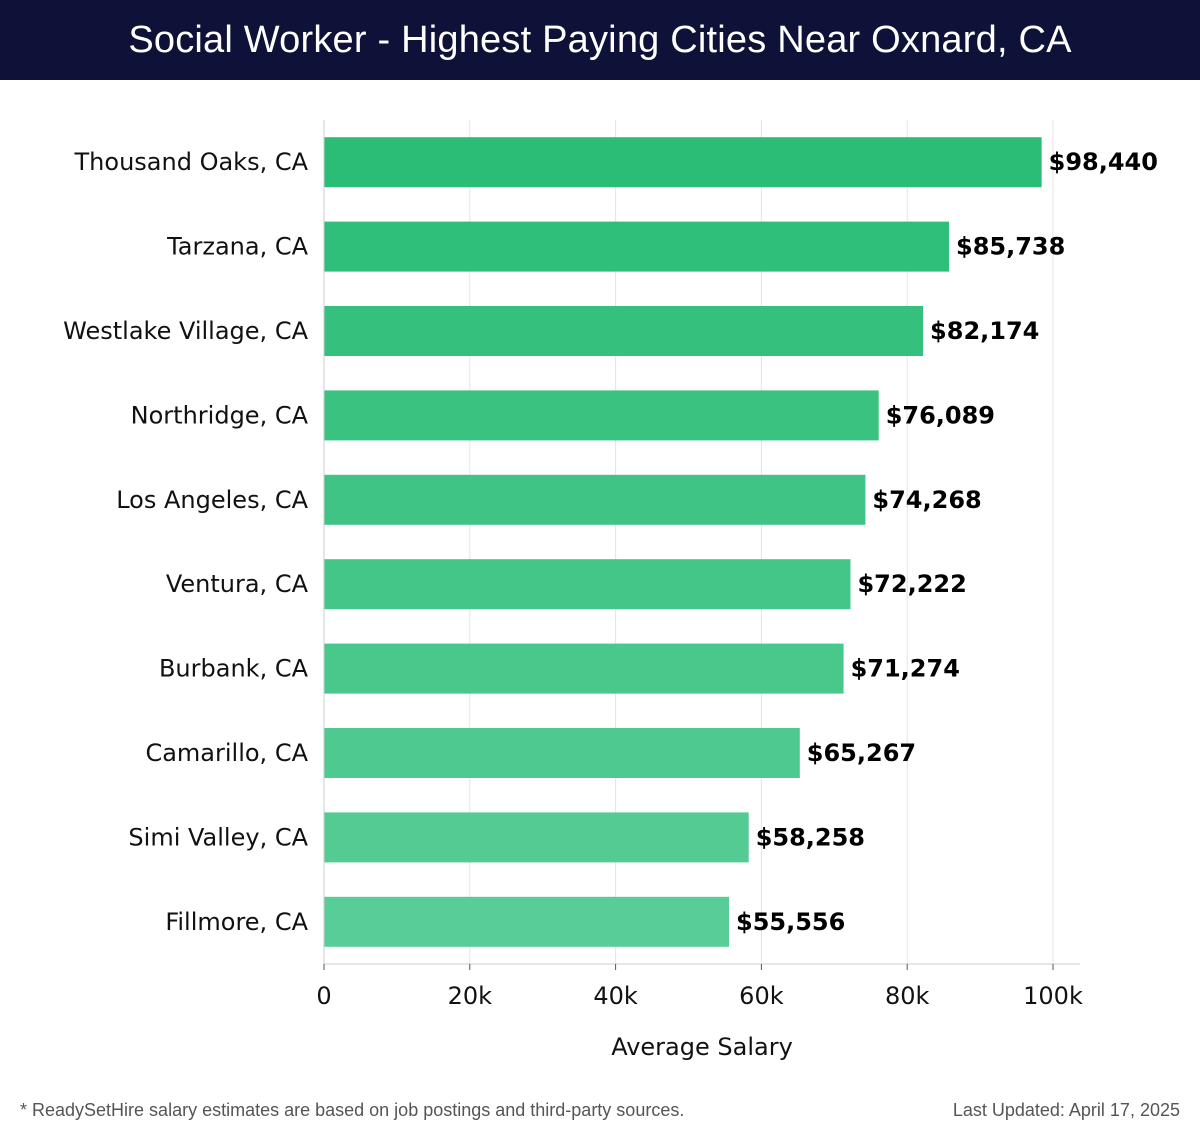  Describe the element at coordinates (1066, 1110) in the screenshot. I see `last-updated: Last Updated: April 17, 2025` at that location.